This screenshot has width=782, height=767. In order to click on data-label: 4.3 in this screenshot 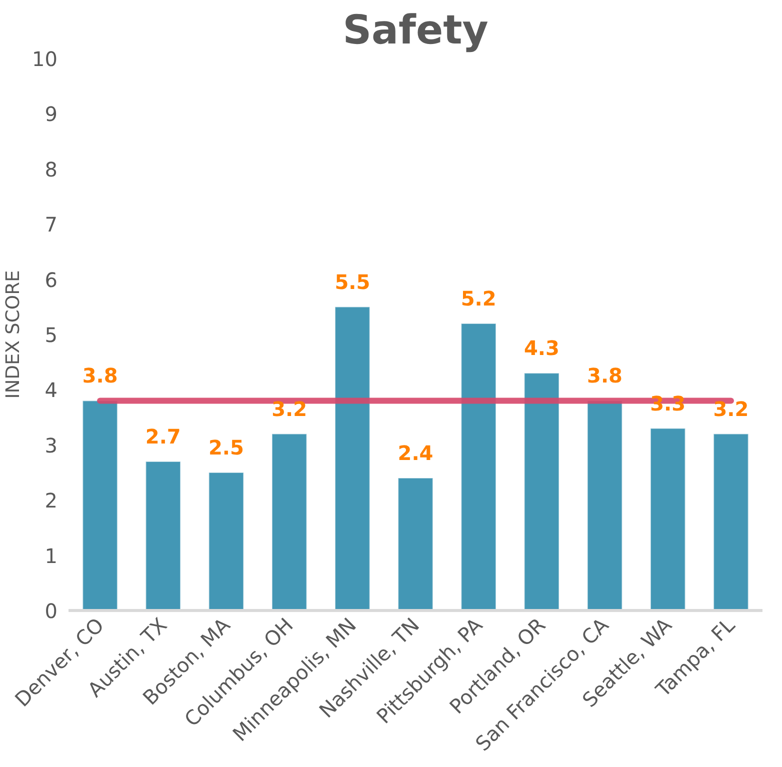, I will do `click(542, 348)`.